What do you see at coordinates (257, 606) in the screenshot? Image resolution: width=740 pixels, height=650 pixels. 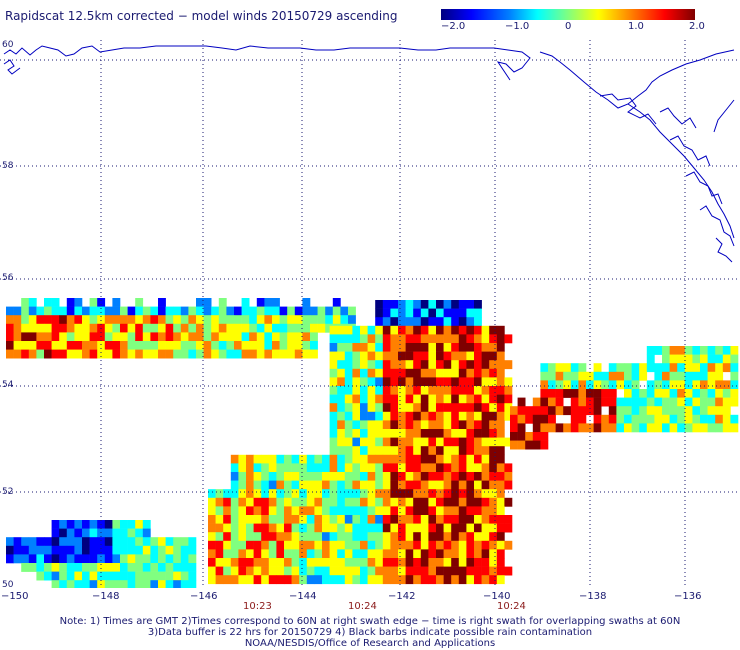 I see `swath-time: 10:23` at bounding box center [257, 606].